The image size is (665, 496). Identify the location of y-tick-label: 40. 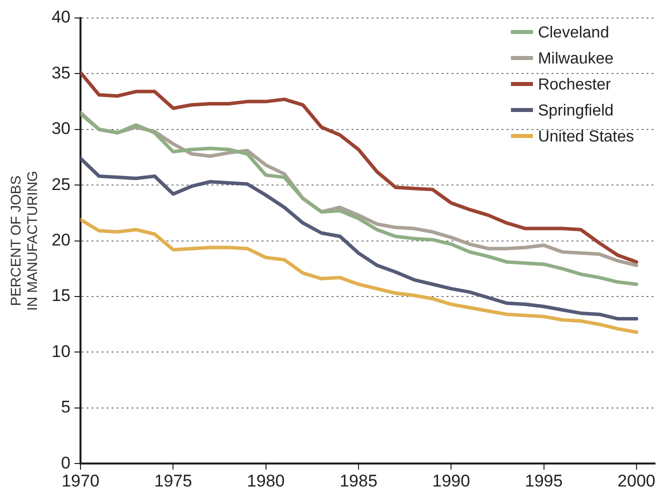
(61, 17).